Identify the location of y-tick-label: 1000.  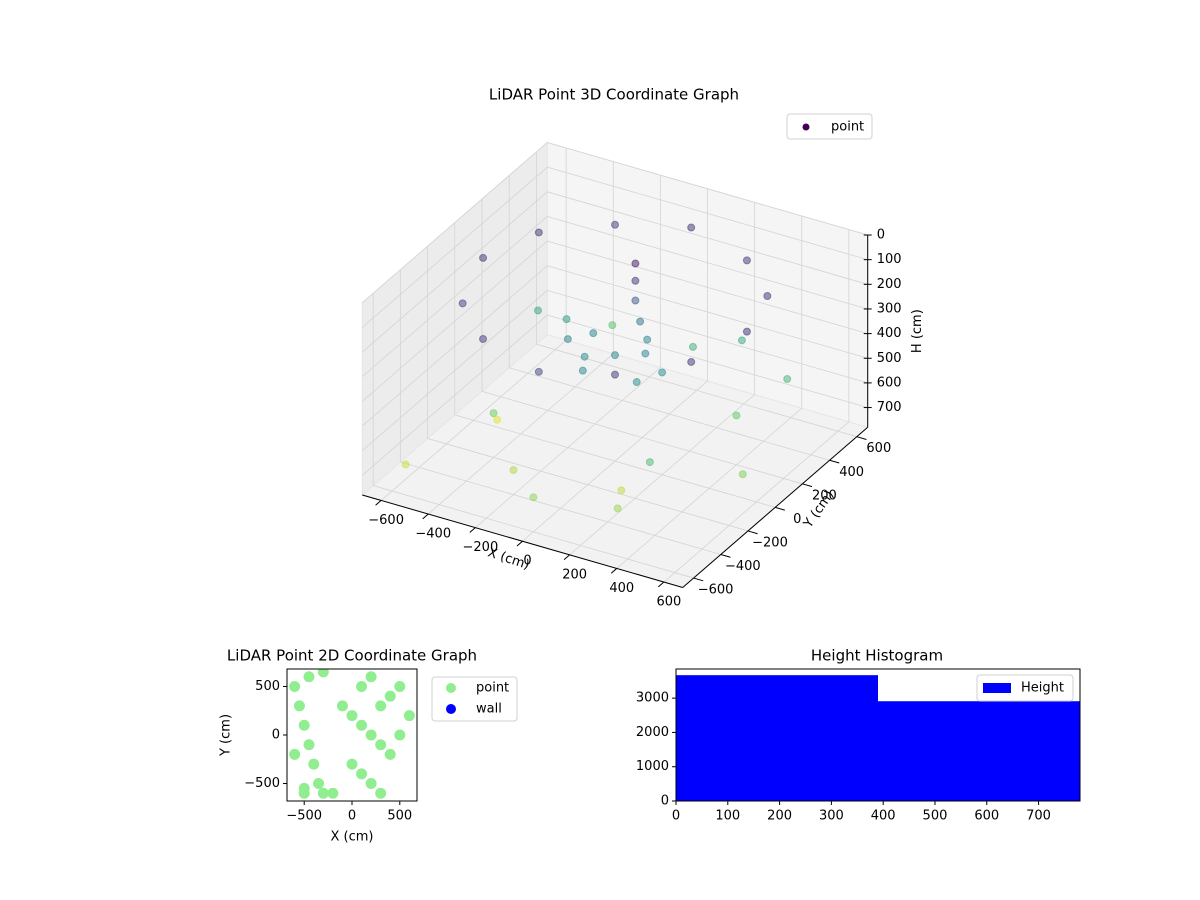
(652, 766).